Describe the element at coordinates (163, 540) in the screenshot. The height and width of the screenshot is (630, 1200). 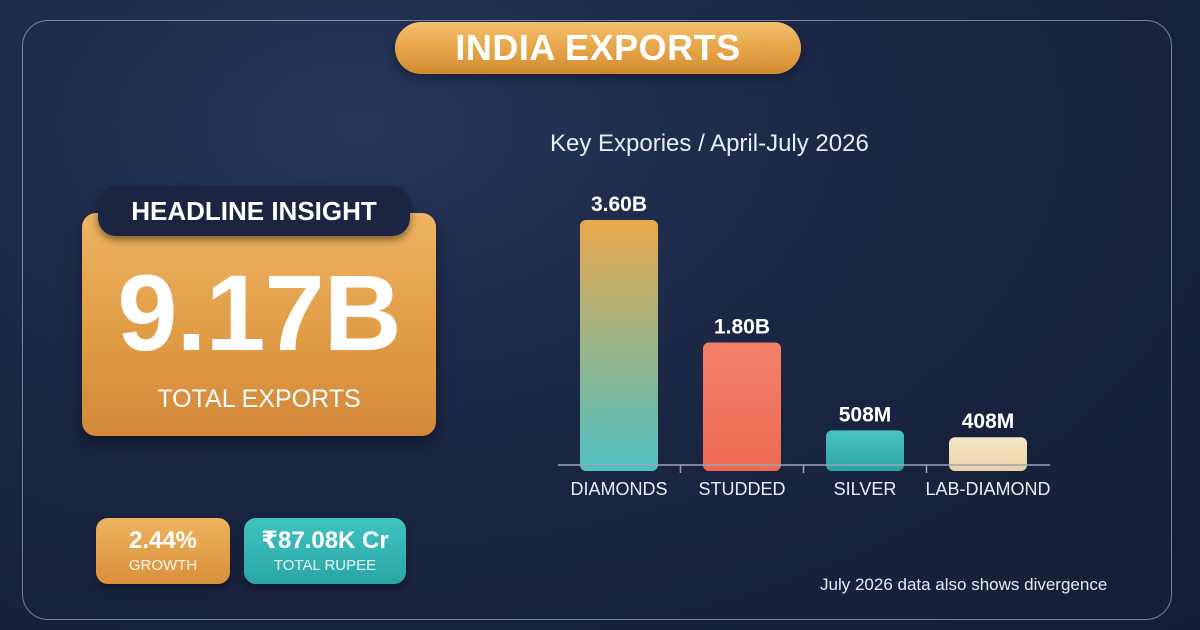
I see `growth-value: 2.44%` at that location.